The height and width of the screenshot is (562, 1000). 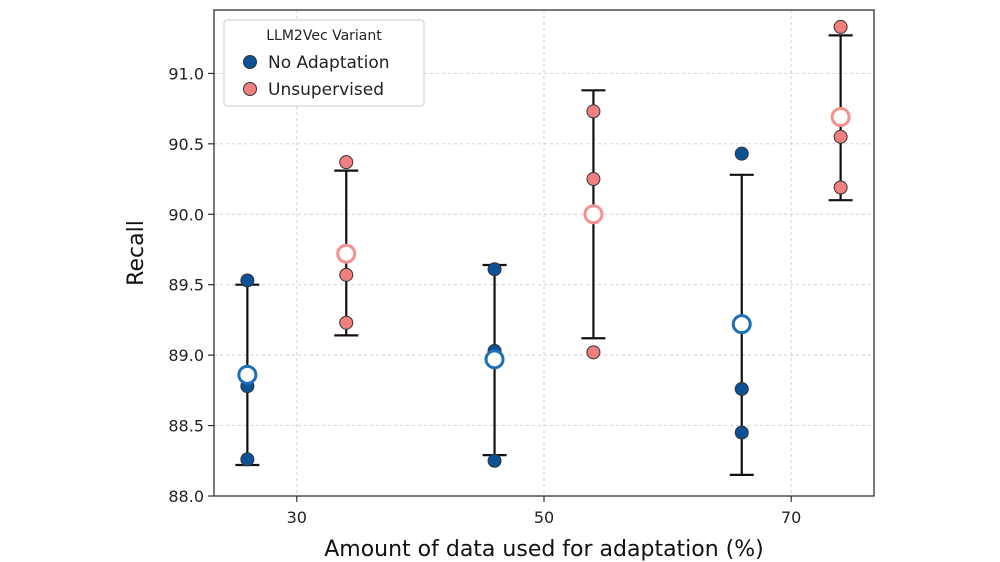 What do you see at coordinates (544, 549) in the screenshot?
I see `x-axis-label: Amount of data used for adaptation (%)` at bounding box center [544, 549].